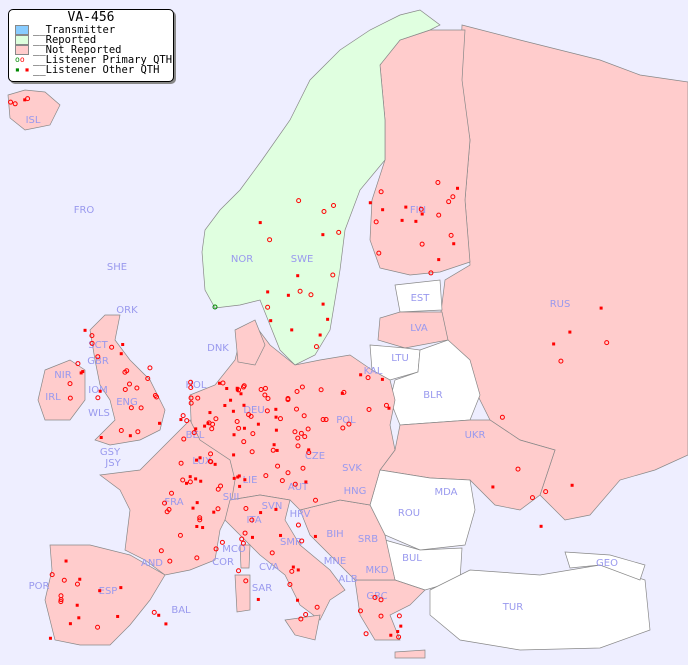 This screenshot has width=688, height=665. I want to click on country-label-and: AND, so click(152, 563).